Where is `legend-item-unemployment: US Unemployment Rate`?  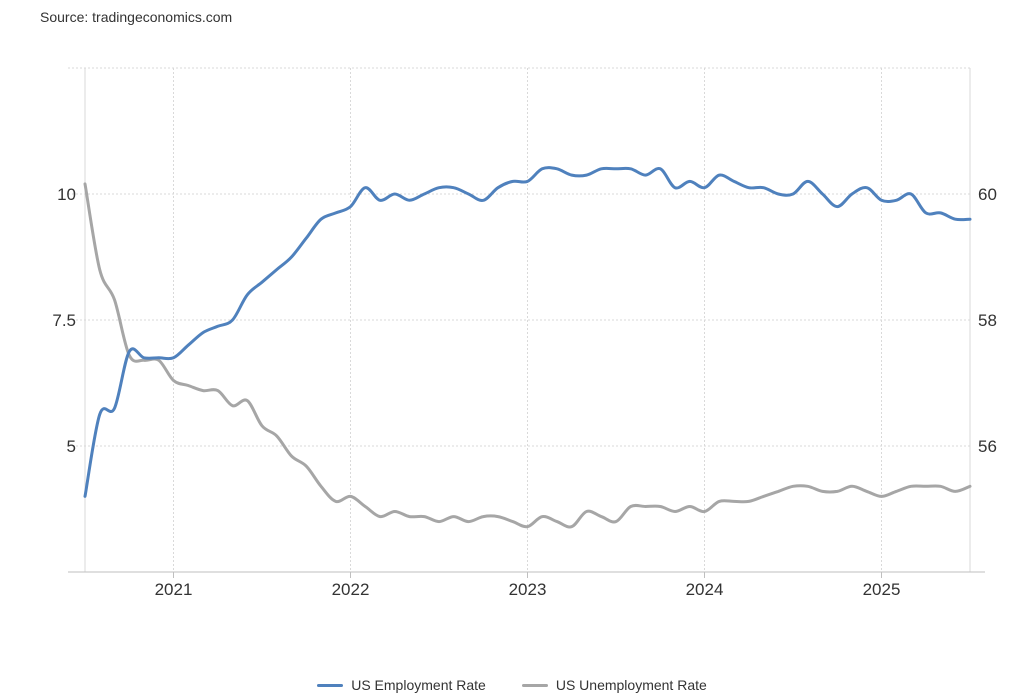
legend-item-unemployment: US Unemployment Rate is located at coordinates (614, 685).